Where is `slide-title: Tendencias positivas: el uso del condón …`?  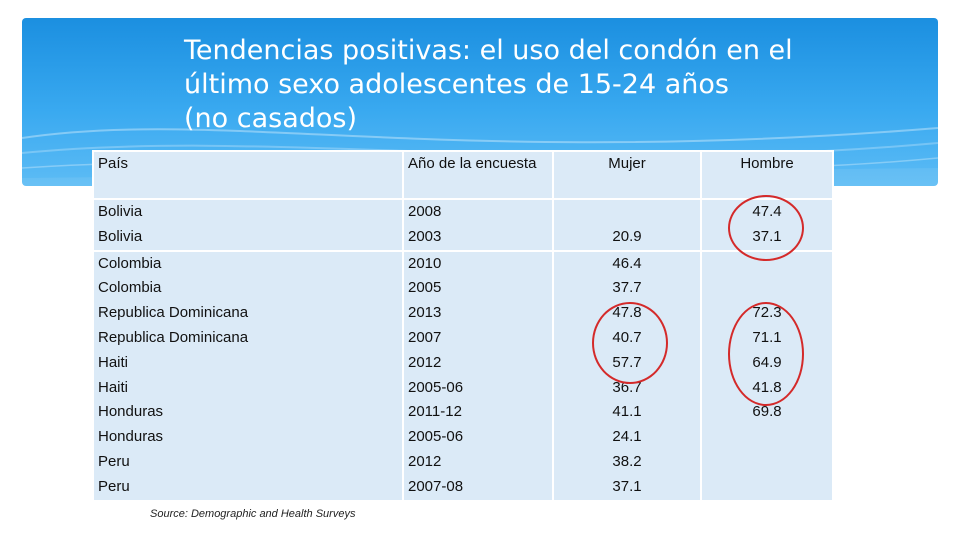 slide-title: Tendencias positivas: el uso del condón … is located at coordinates (514, 85).